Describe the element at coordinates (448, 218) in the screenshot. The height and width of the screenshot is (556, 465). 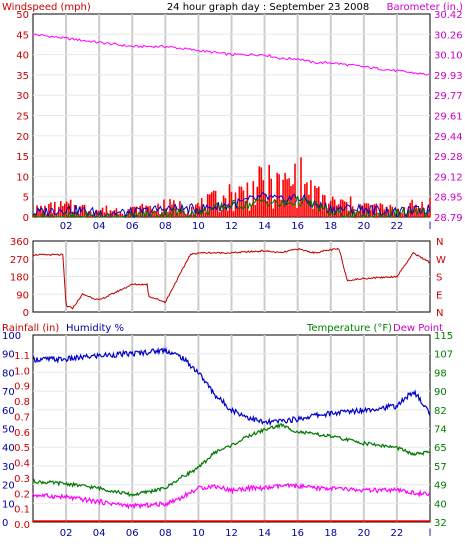
I see `barometer-tick-label: 28.79` at that location.